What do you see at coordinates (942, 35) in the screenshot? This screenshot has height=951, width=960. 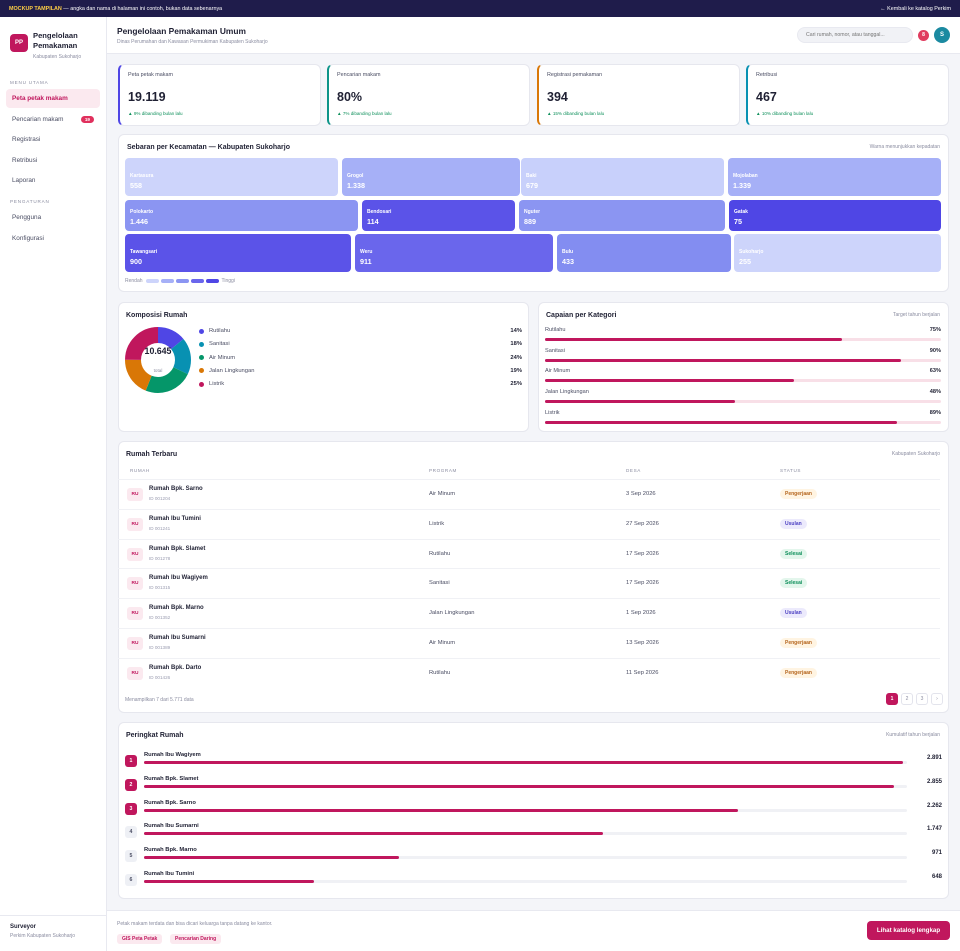 I see `avatar: S` at bounding box center [942, 35].